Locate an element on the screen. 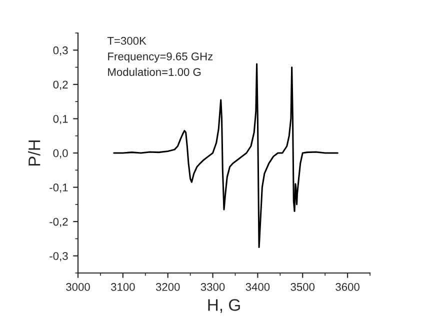 The width and height of the screenshot is (431, 330). x-tick-label: 3200 is located at coordinates (168, 287).